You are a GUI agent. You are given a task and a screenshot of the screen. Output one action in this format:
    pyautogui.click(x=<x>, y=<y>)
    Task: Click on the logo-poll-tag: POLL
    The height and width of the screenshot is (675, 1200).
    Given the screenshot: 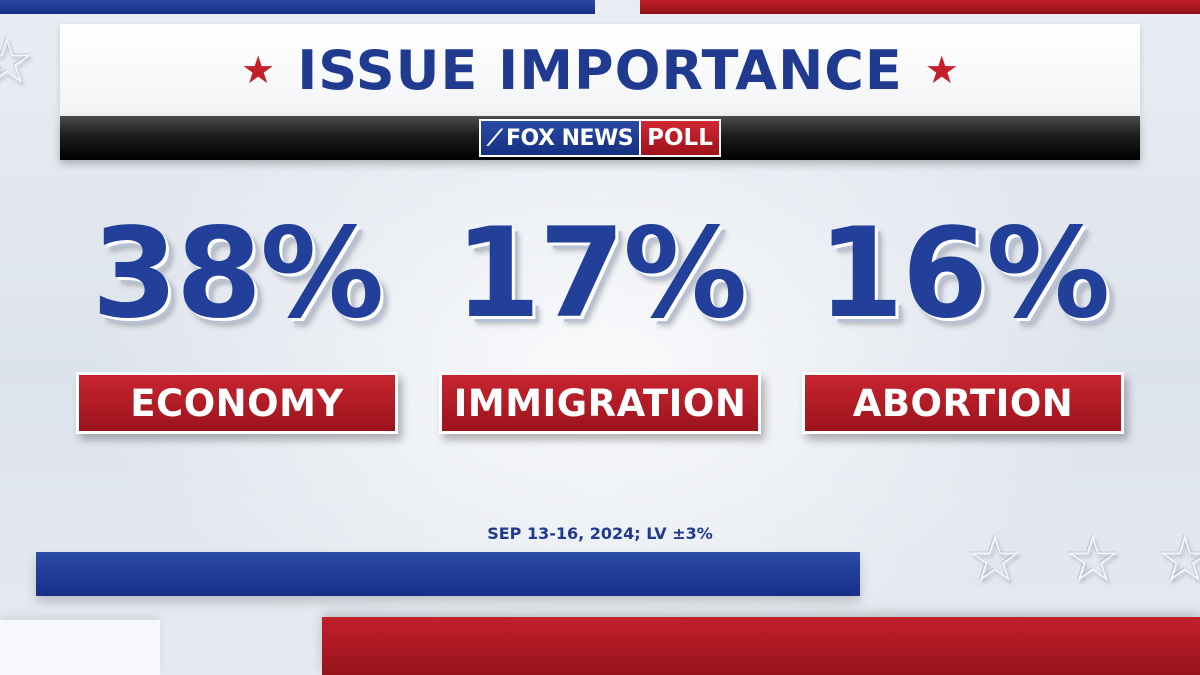 What is the action you would take?
    pyautogui.click(x=679, y=138)
    